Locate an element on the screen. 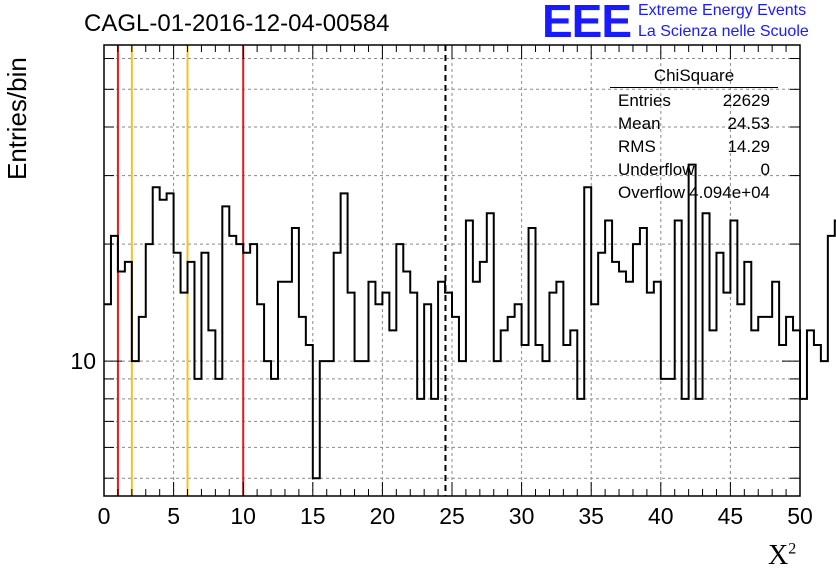 Image resolution: width=836 pixels, height=572 pixels. stats-title: ChiSquare is located at coordinates (694, 77).